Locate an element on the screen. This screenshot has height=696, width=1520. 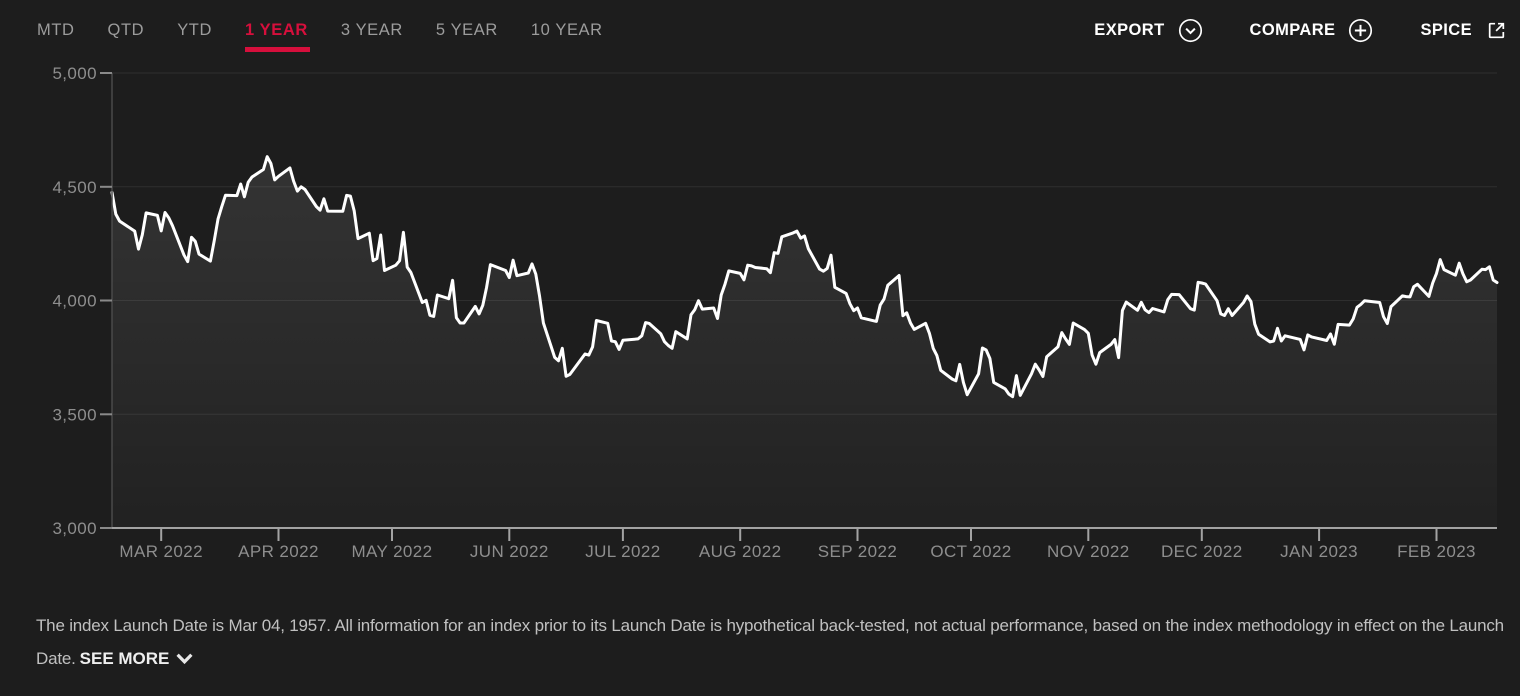
spice-label: SPICE is located at coordinates (1446, 29).